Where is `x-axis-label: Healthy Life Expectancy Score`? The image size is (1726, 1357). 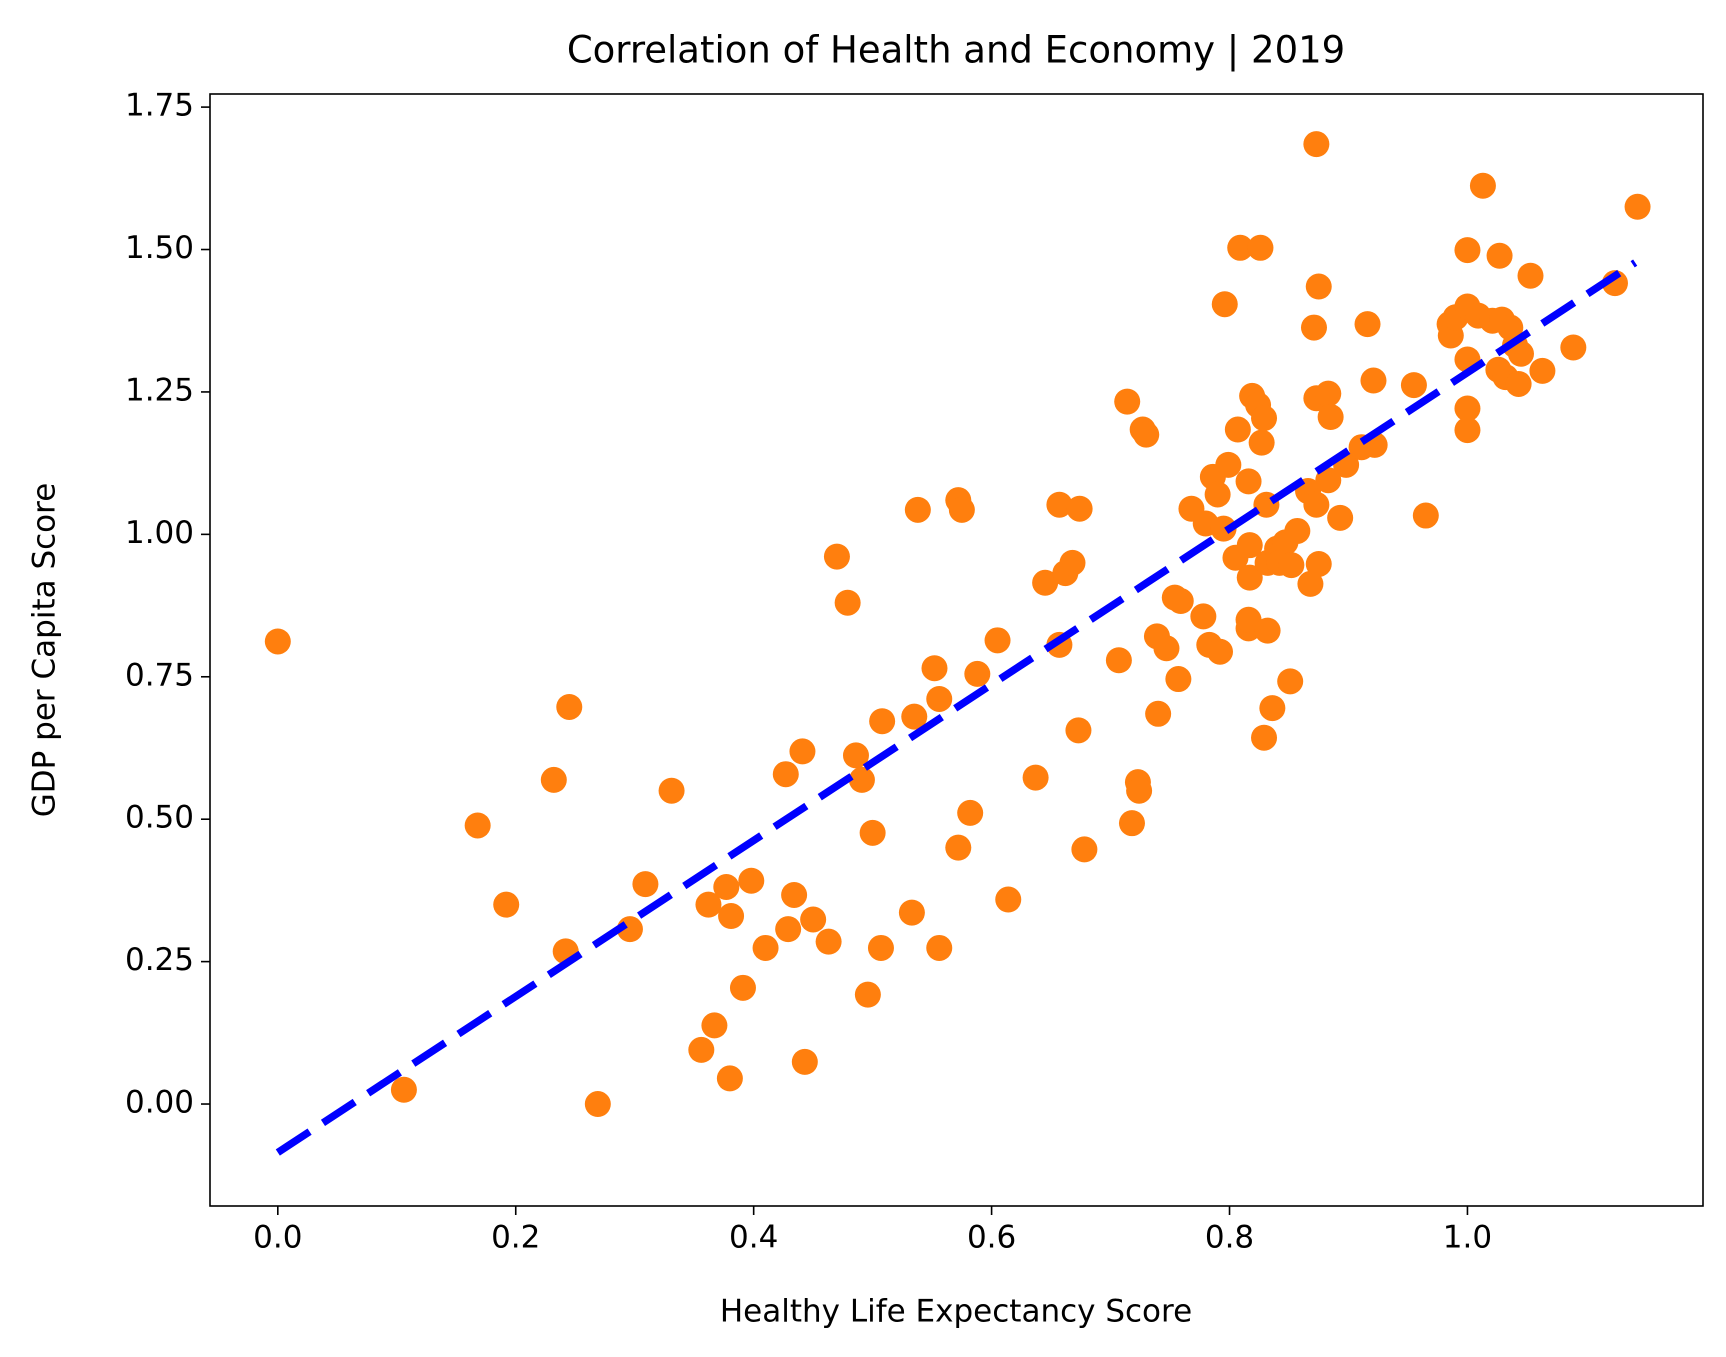 x-axis-label: Healthy Life Expectancy Score is located at coordinates (956, 1312).